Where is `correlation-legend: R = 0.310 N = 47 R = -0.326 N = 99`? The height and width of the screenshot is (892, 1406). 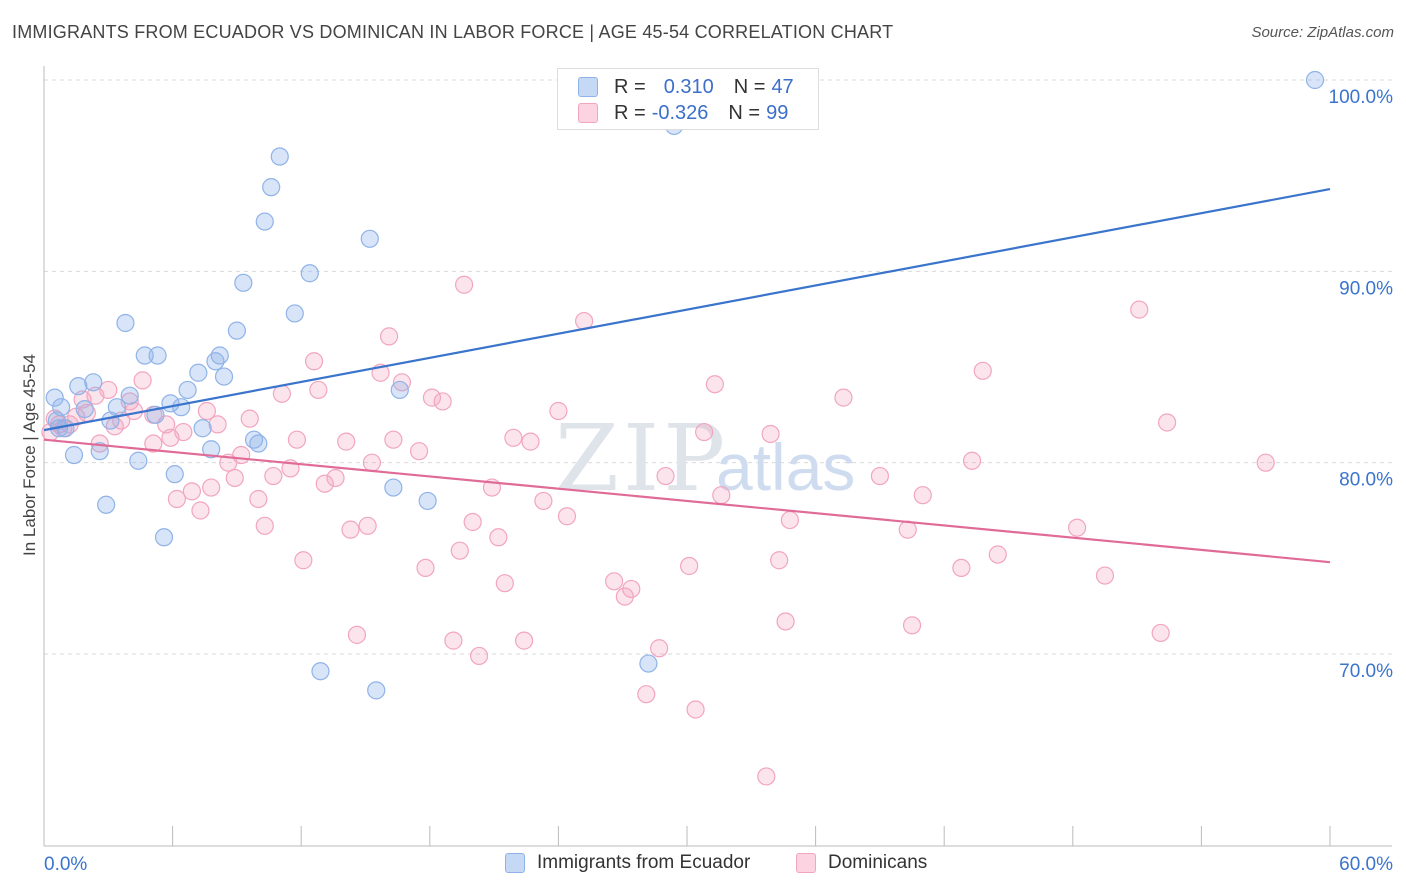 correlation-legend: R = 0.310 N = 47 R = -0.326 N = 99 is located at coordinates (688, 99).